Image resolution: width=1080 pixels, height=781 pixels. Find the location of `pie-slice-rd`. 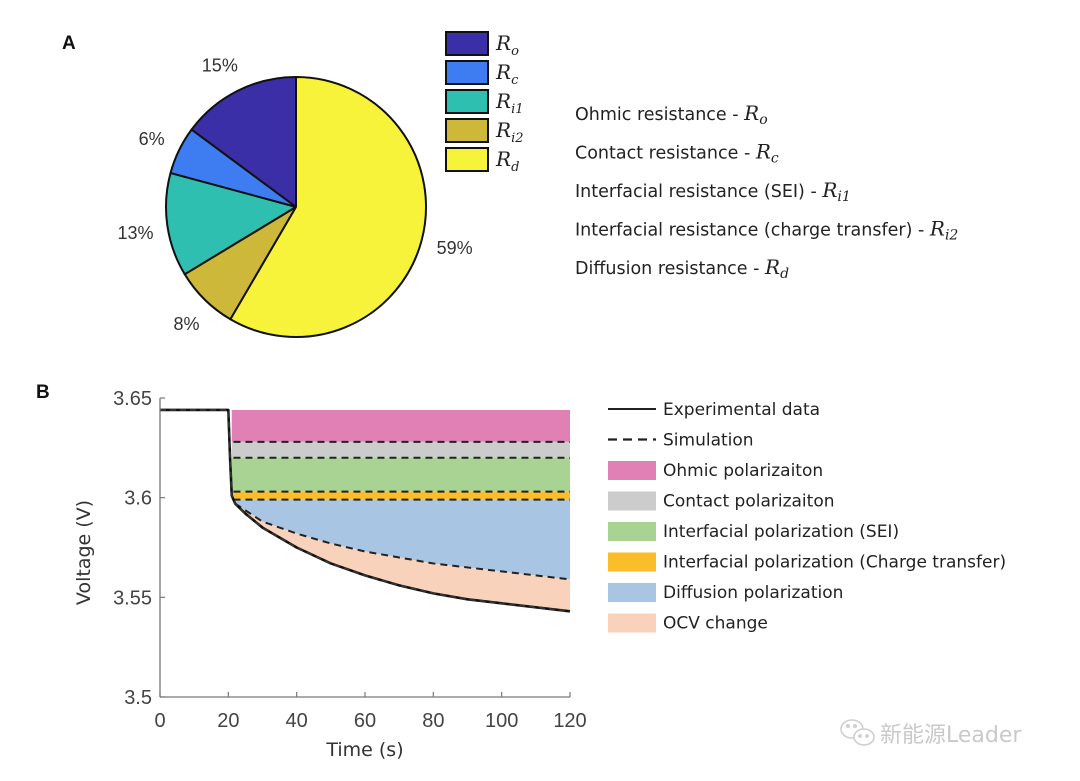

pie-slice-rd is located at coordinates (328, 207).